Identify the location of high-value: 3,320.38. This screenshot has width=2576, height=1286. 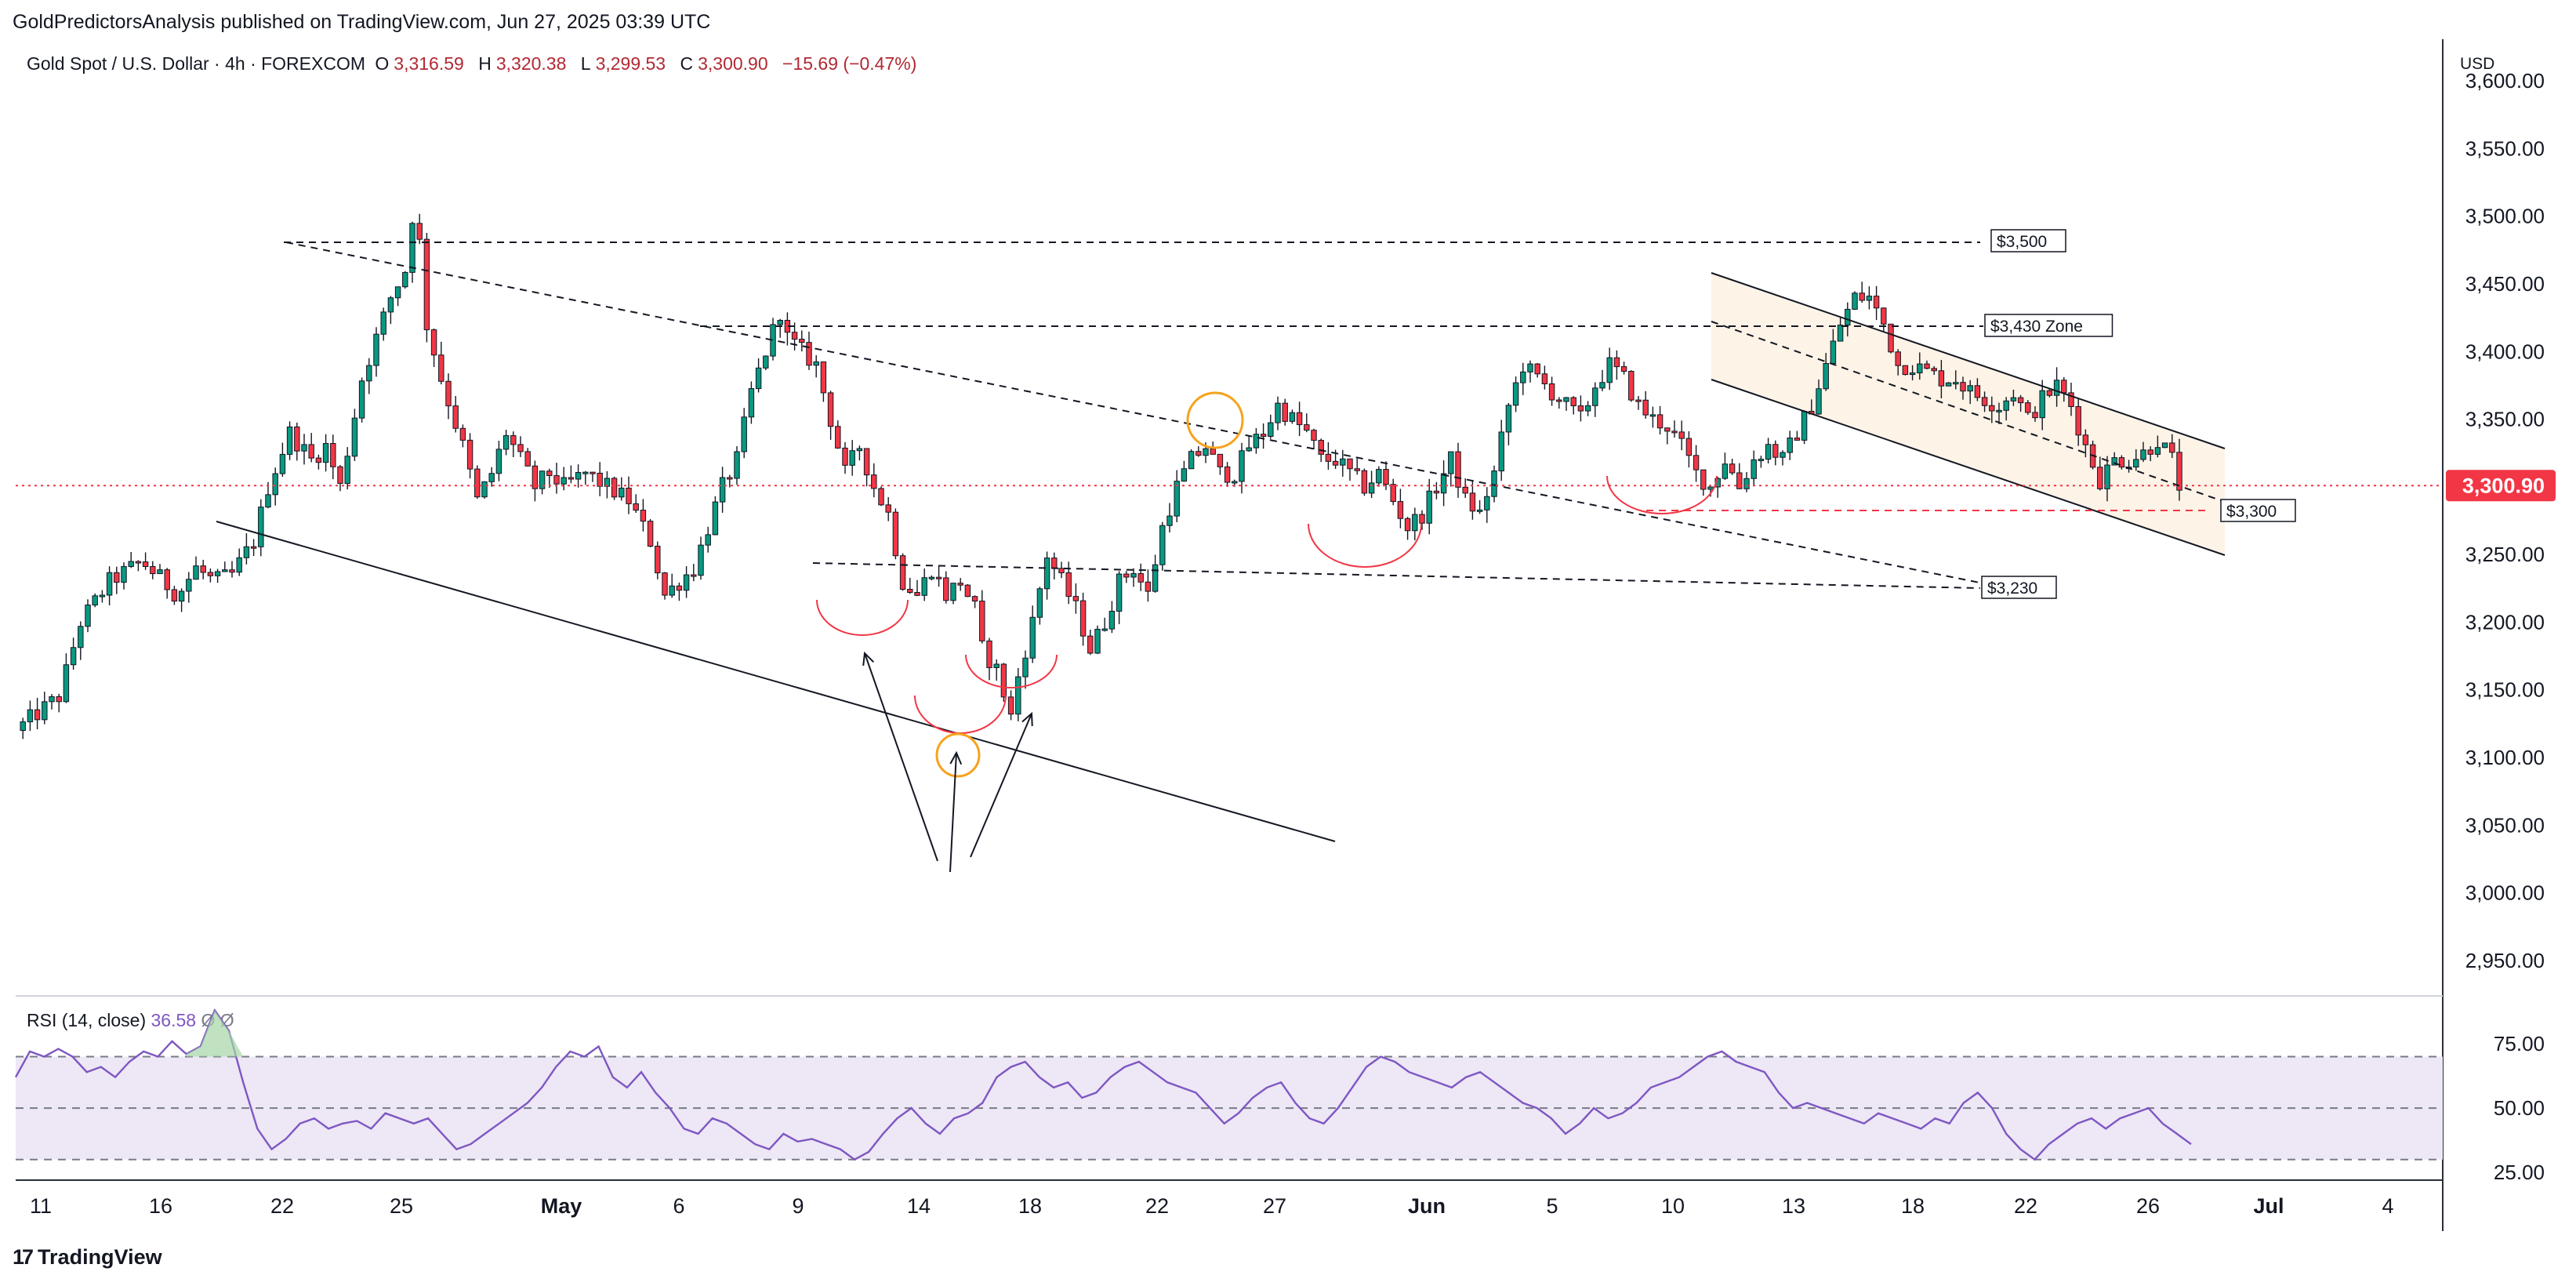
(531, 64).